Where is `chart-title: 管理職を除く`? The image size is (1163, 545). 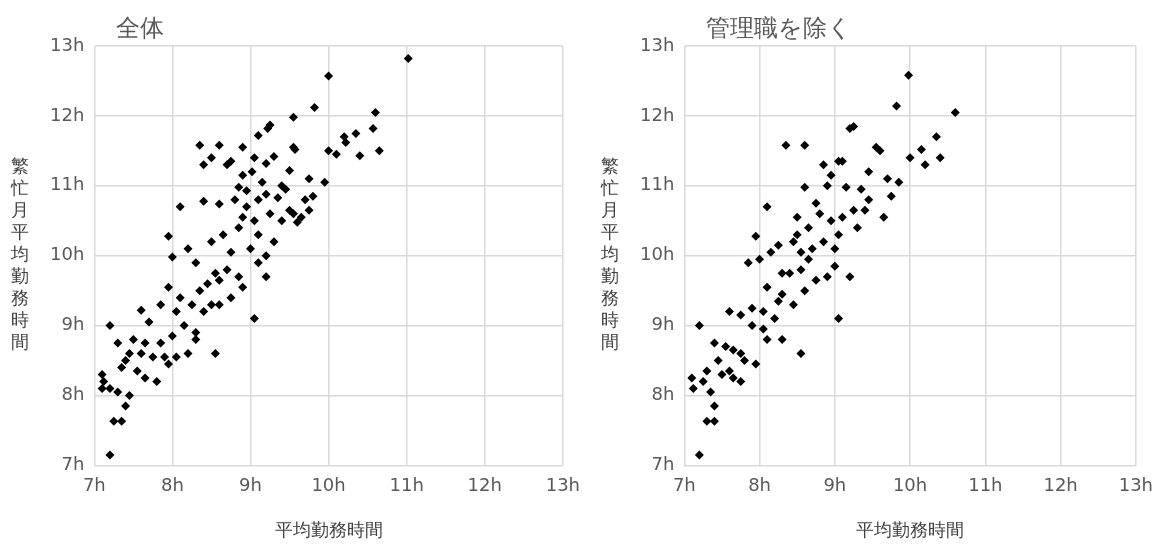 chart-title: 管理職を除く is located at coordinates (779, 28).